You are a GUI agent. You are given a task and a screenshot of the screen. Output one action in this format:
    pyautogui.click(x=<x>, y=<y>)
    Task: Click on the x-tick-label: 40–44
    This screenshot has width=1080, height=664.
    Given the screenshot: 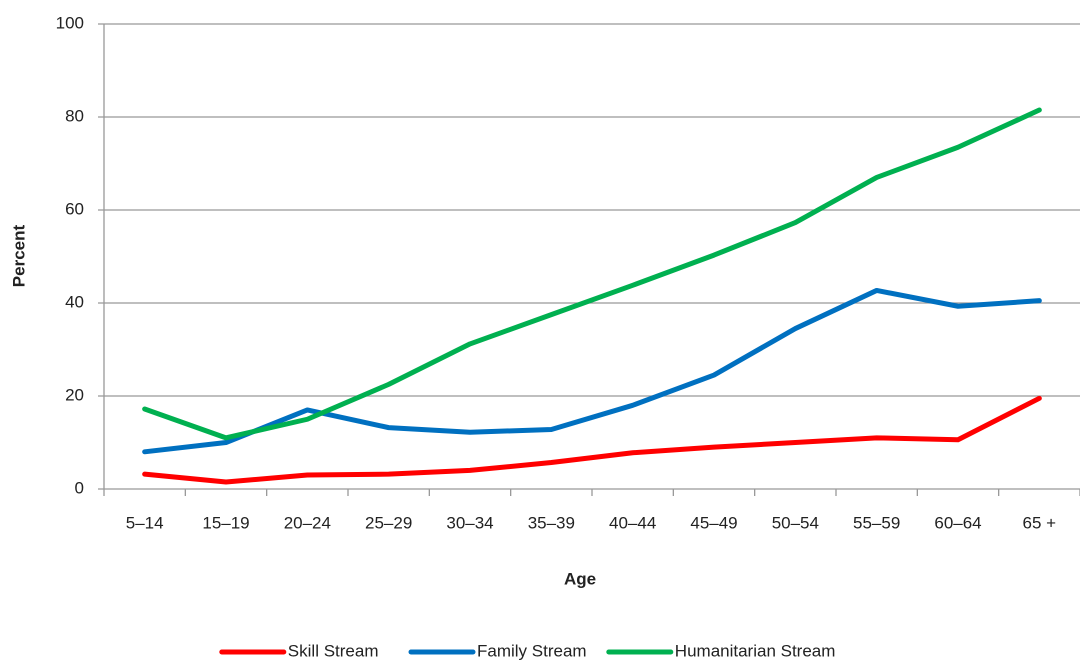 What is the action you would take?
    pyautogui.click(x=632, y=522)
    